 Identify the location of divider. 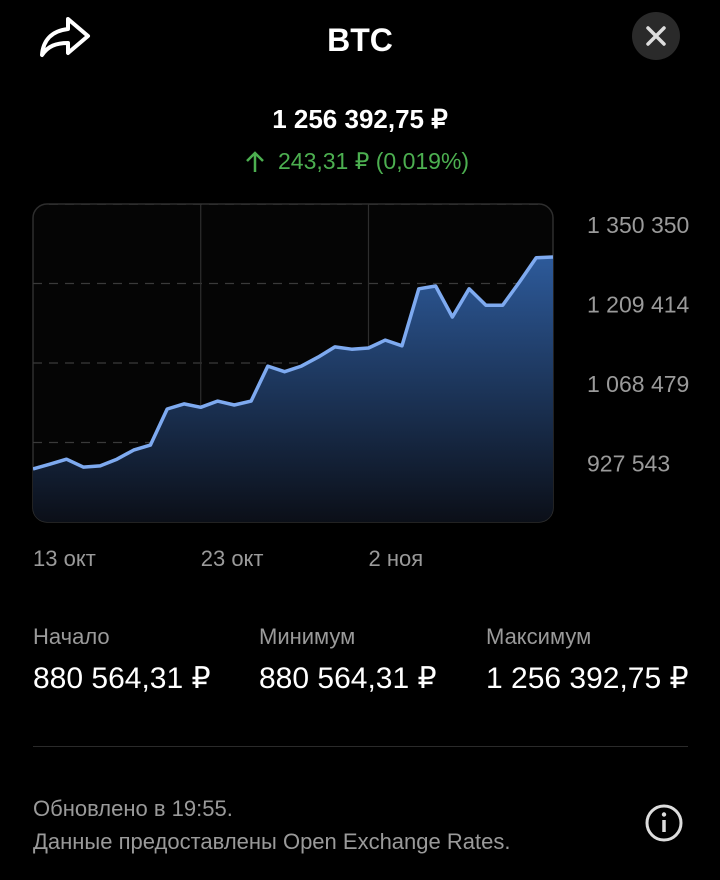
(360, 746).